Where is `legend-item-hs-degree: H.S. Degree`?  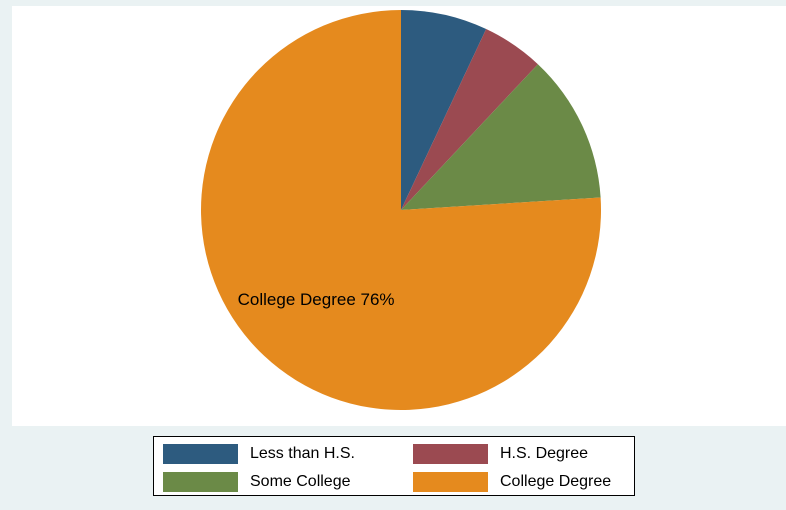 legend-item-hs-degree: H.S. Degree is located at coordinates (500, 454).